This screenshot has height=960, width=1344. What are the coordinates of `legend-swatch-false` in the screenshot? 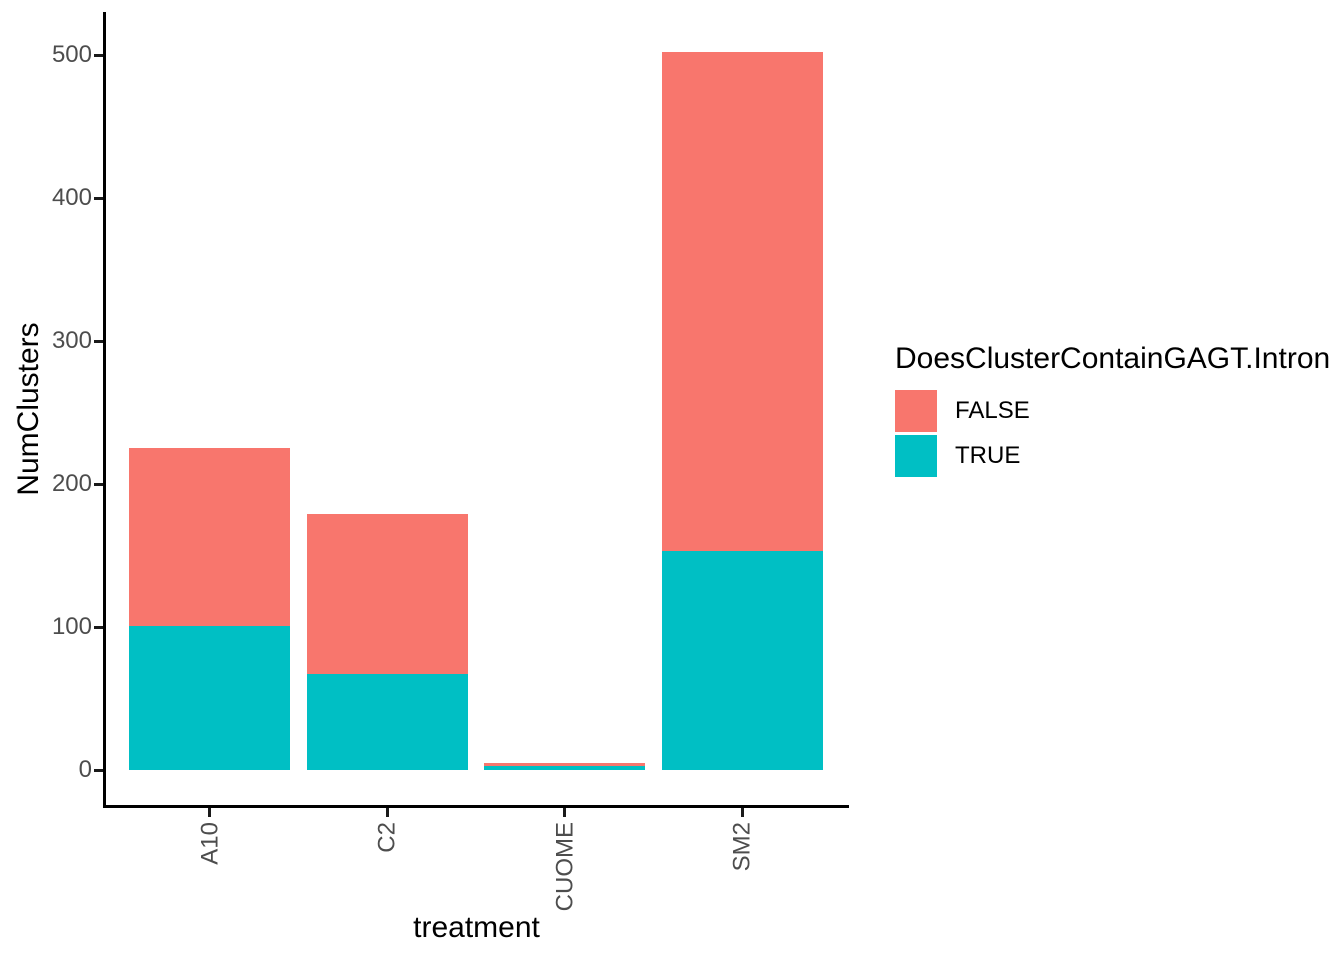 It's located at (916, 411).